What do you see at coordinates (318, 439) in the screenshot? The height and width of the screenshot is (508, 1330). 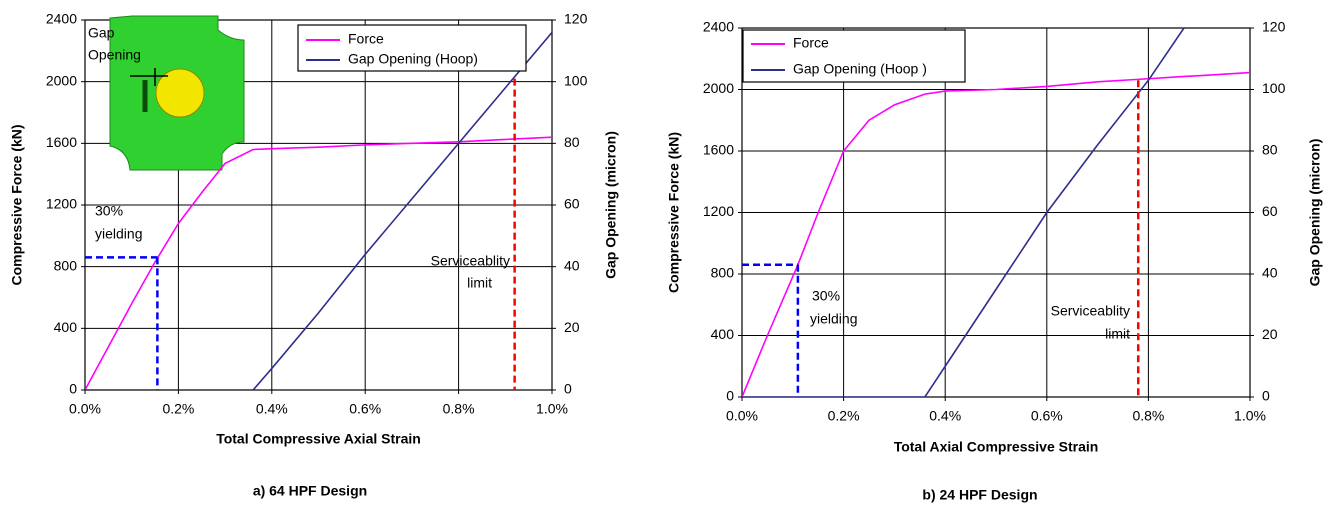 I see `x-axis-label: Total Compressive Axial Strain` at bounding box center [318, 439].